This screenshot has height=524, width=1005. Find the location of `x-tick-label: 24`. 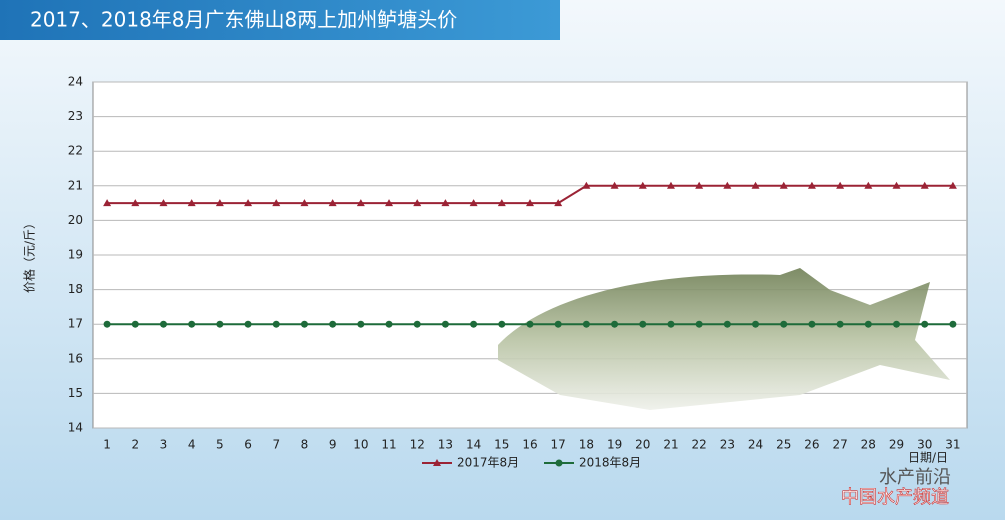

x-tick-label: 24 is located at coordinates (755, 445).